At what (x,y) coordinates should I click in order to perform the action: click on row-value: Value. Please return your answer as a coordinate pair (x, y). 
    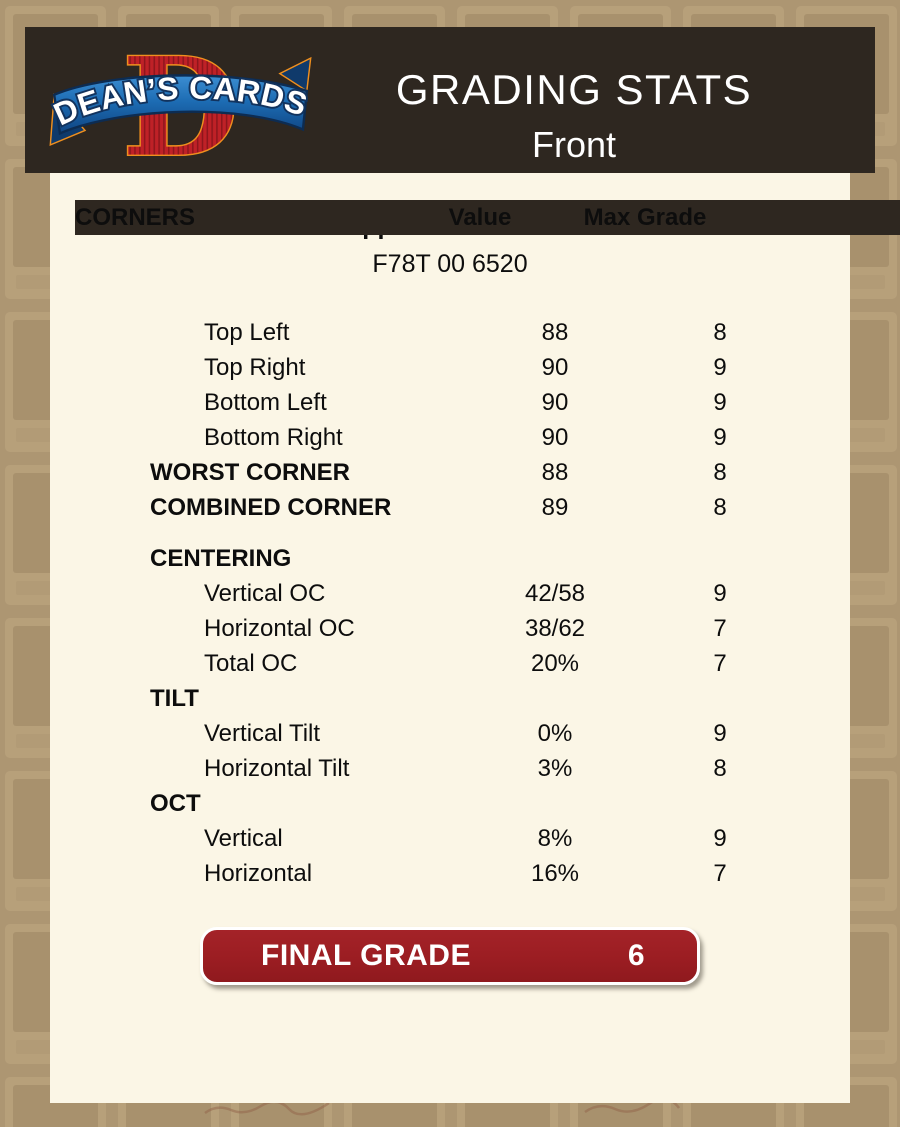
    Looking at the image, I should click on (480, 217).